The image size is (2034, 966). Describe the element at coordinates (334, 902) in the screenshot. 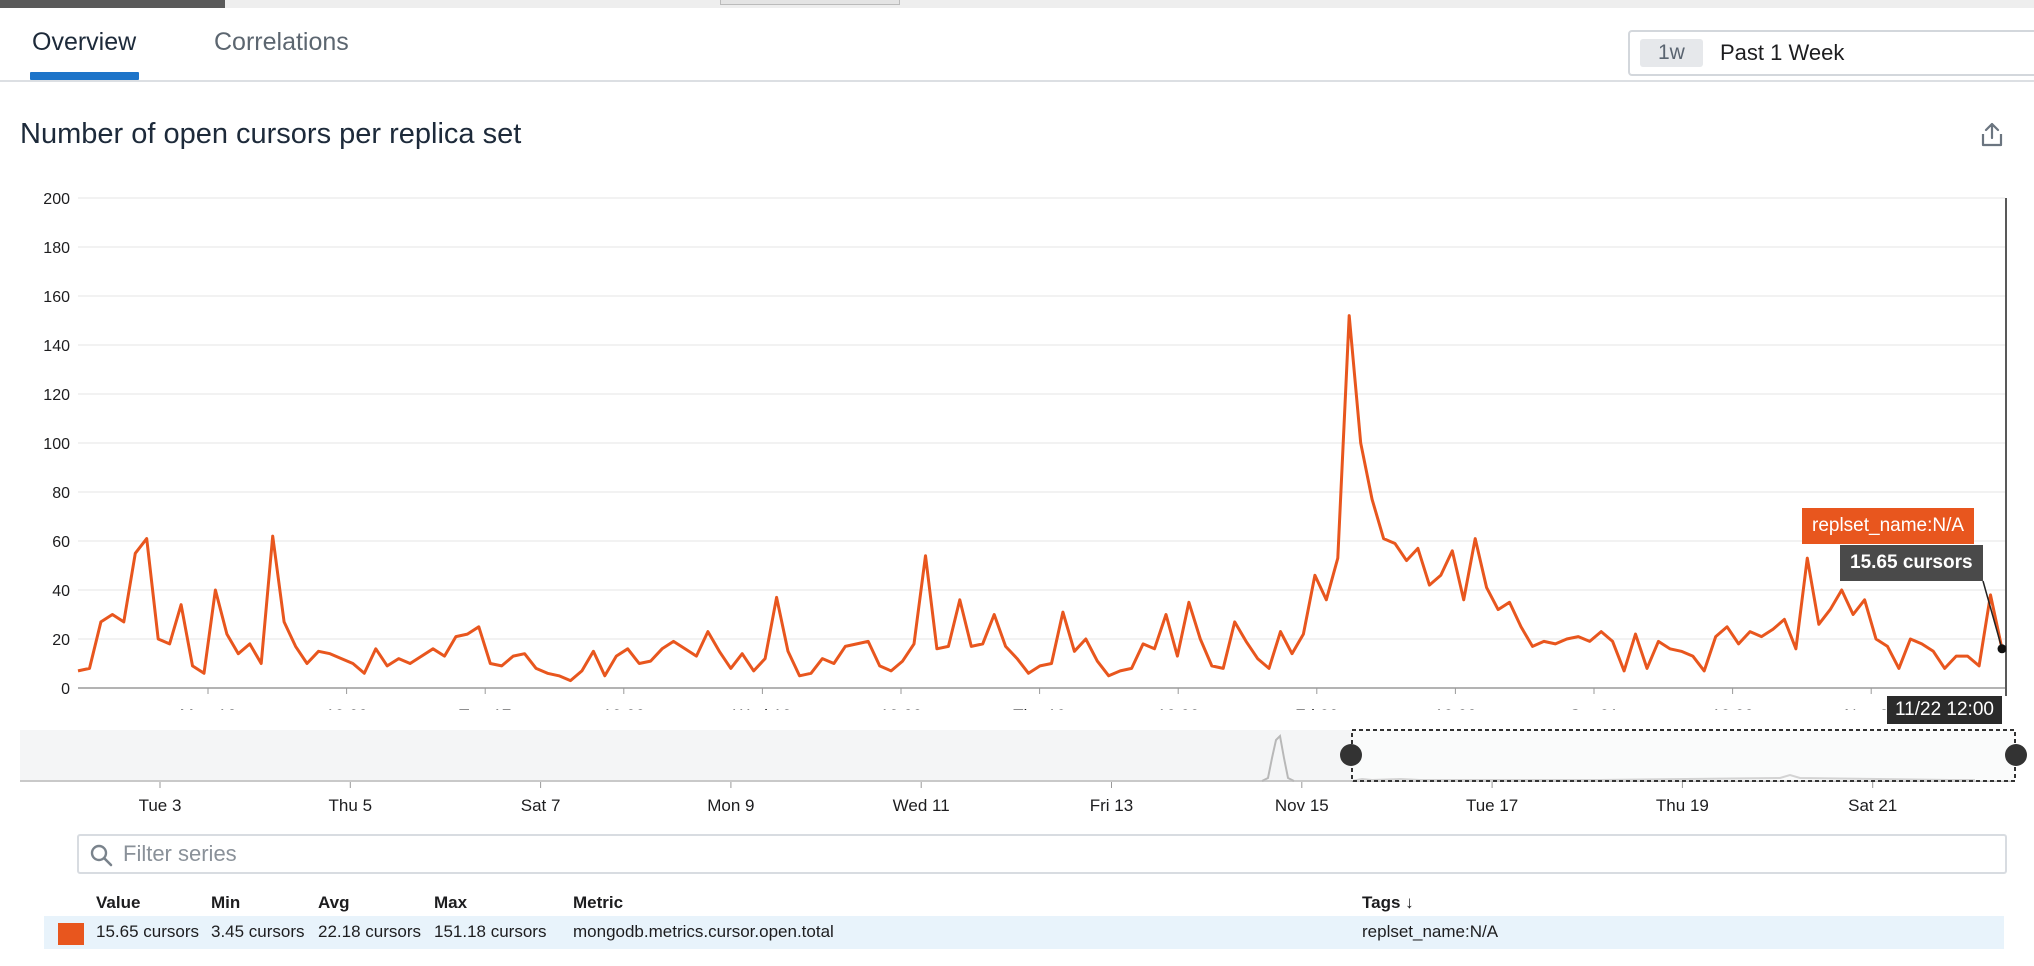

I see `legend-header-avg: Avg` at that location.